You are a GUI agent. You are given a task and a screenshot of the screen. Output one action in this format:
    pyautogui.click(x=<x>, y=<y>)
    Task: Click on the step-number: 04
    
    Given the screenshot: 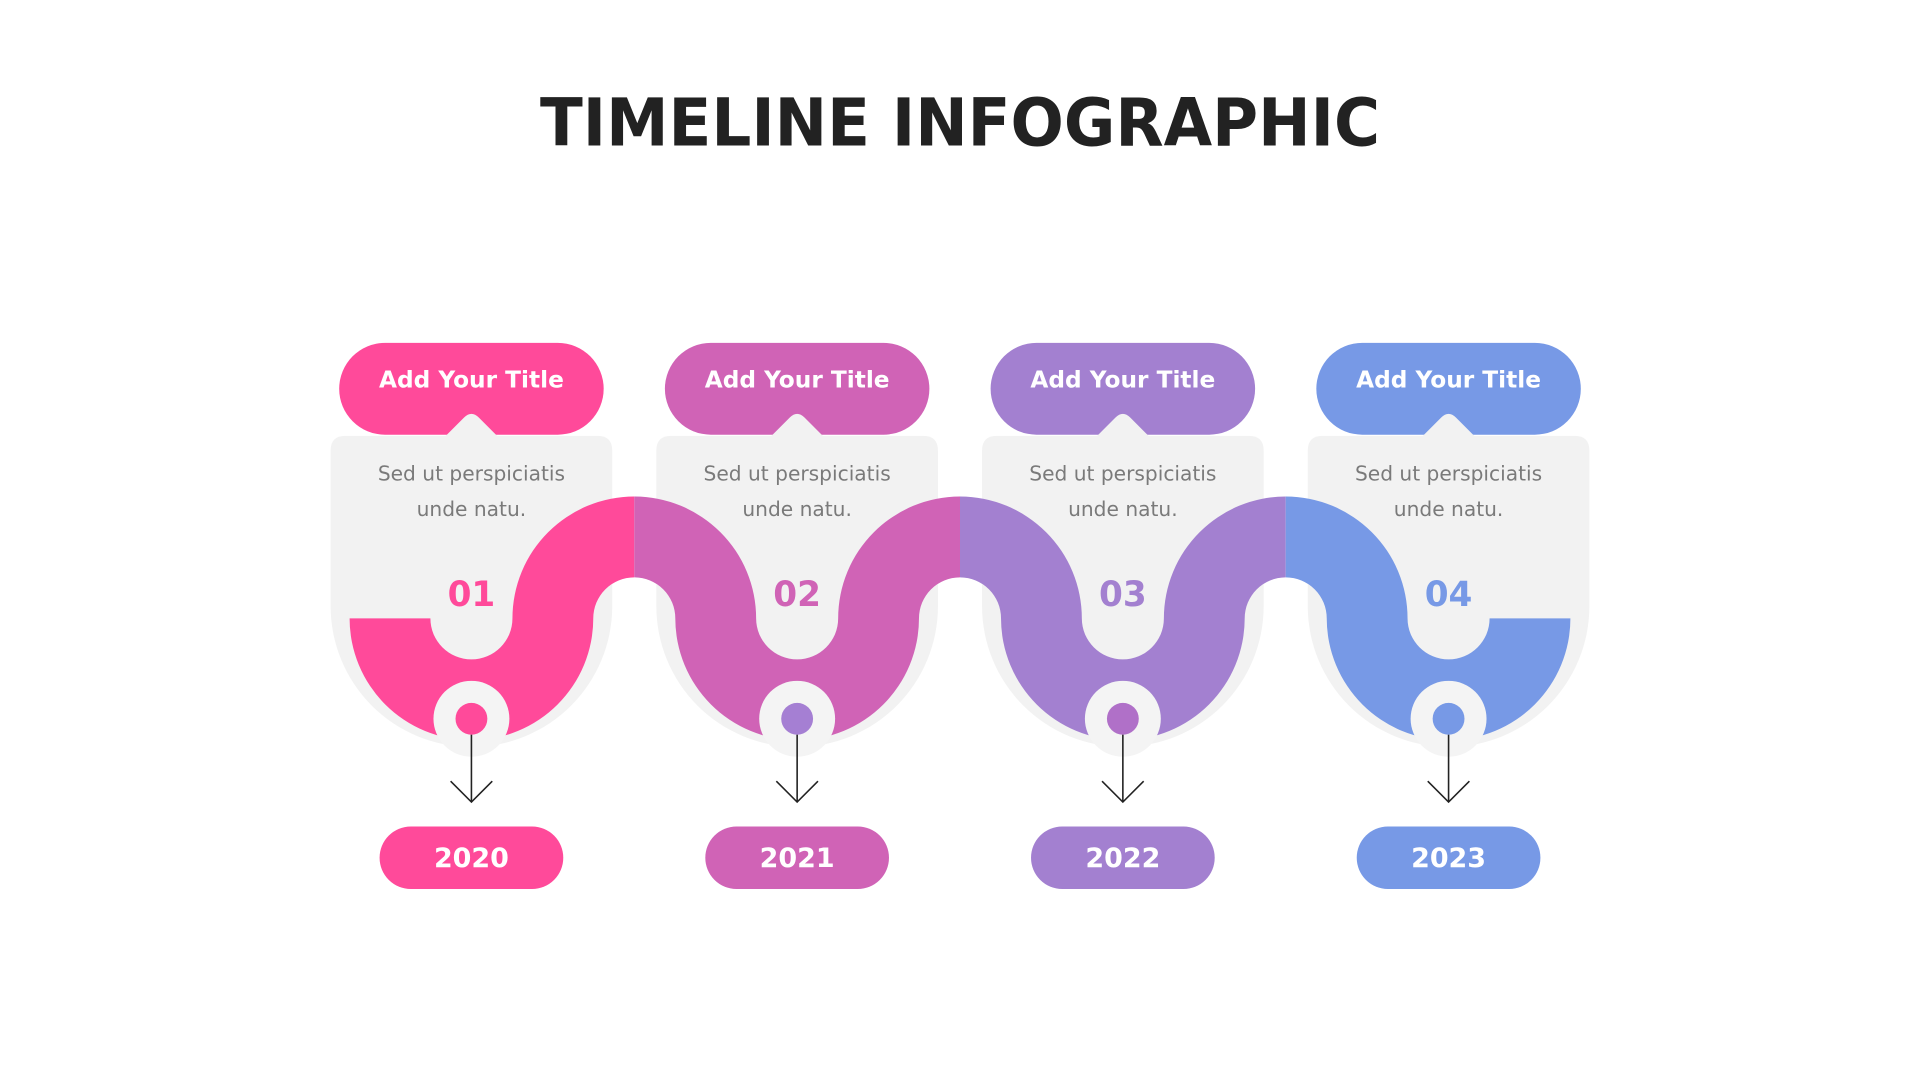 What is the action you would take?
    pyautogui.click(x=1449, y=595)
    